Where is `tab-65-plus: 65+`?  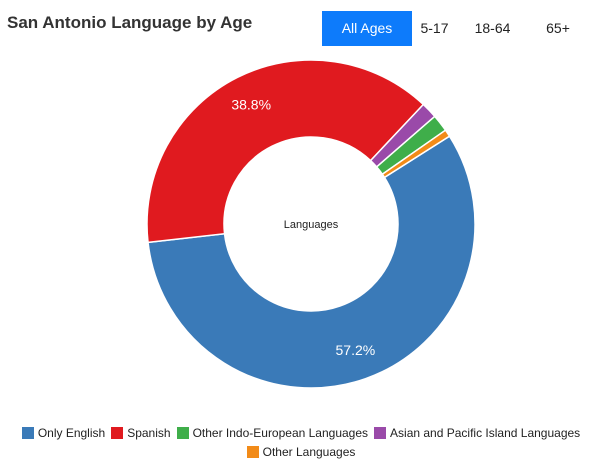 tab-65-plus: 65+ is located at coordinates (558, 28).